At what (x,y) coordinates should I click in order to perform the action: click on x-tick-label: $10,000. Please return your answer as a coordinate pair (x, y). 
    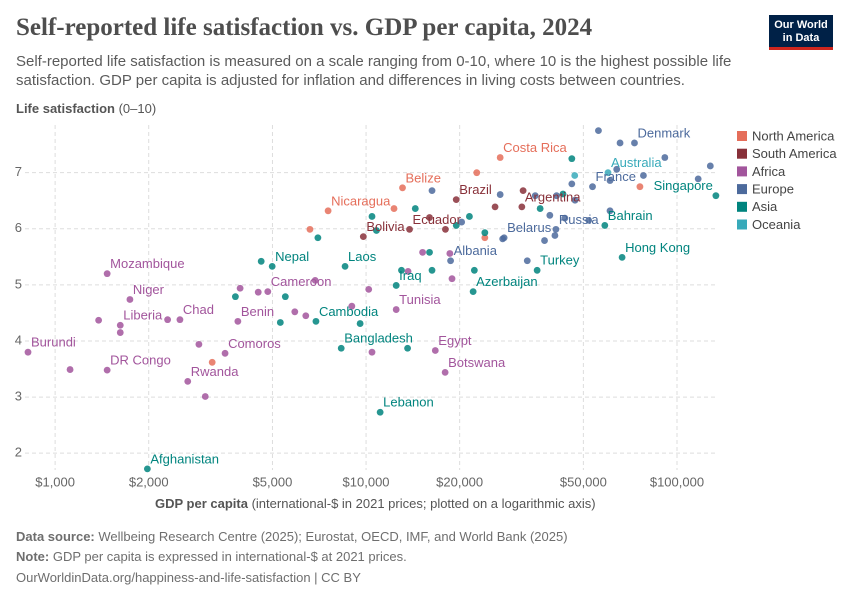
    Looking at the image, I should click on (366, 481).